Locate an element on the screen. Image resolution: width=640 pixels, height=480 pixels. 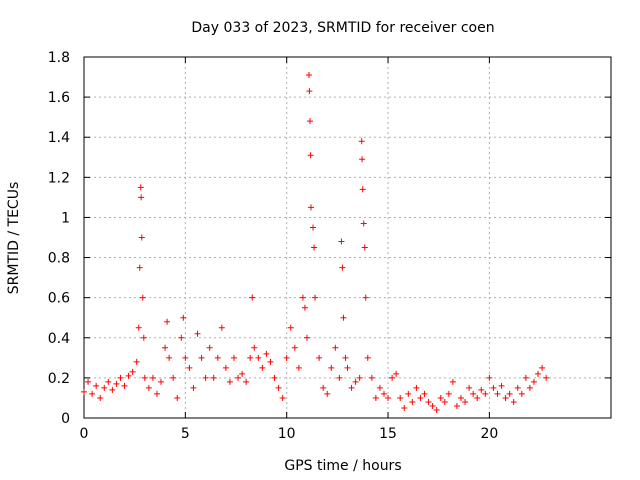
y-tick-label: 0.2 is located at coordinates (59, 379).